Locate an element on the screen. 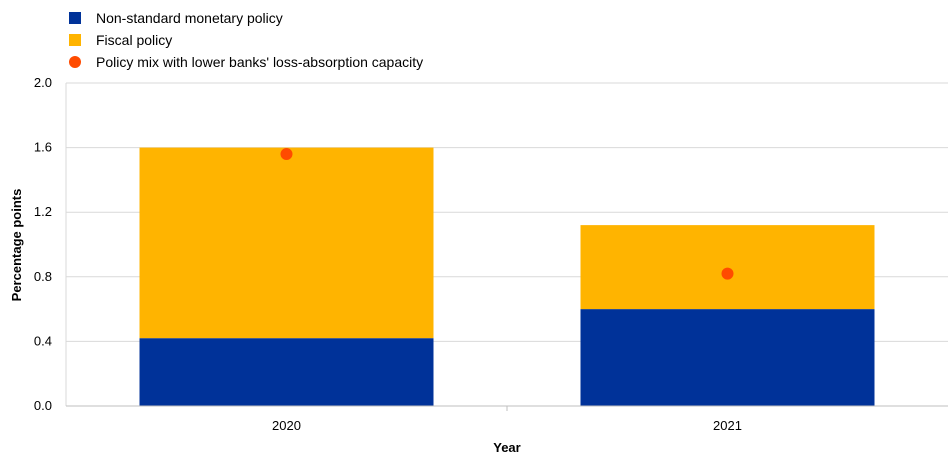  y-tick-label: 1.6 is located at coordinates (43, 147).